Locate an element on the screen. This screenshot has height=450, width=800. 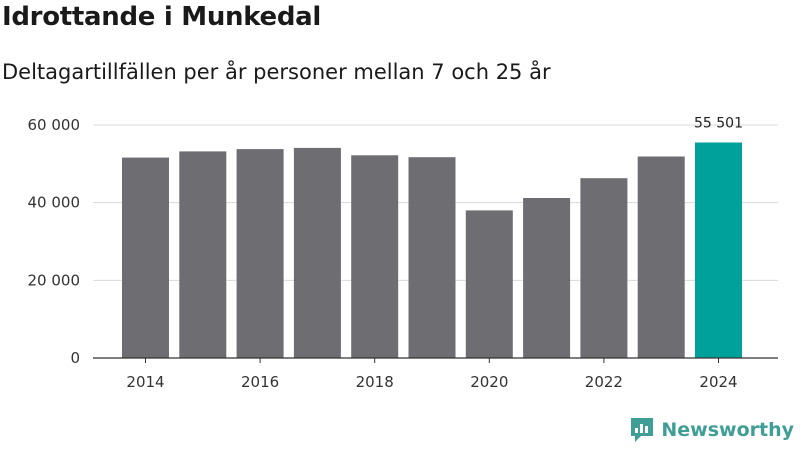
bar-2019 is located at coordinates (432, 257).